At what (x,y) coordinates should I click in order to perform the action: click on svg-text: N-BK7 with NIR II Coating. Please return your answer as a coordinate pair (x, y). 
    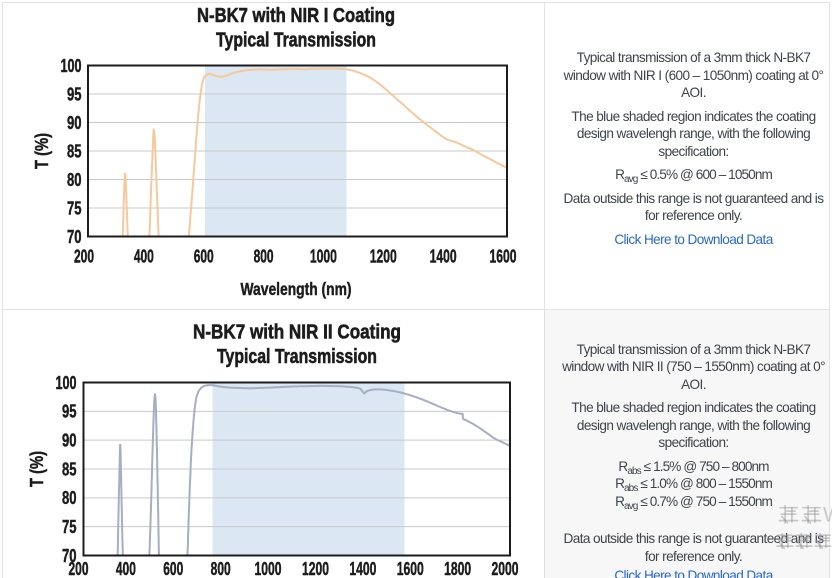
    Looking at the image, I should click on (297, 332).